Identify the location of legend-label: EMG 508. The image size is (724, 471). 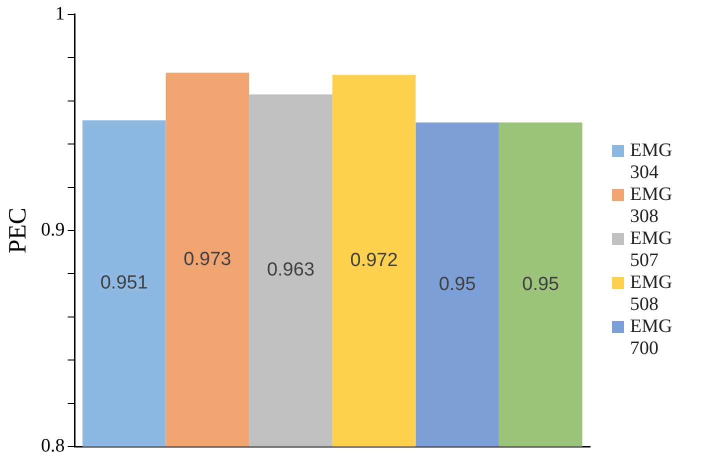
(652, 294).